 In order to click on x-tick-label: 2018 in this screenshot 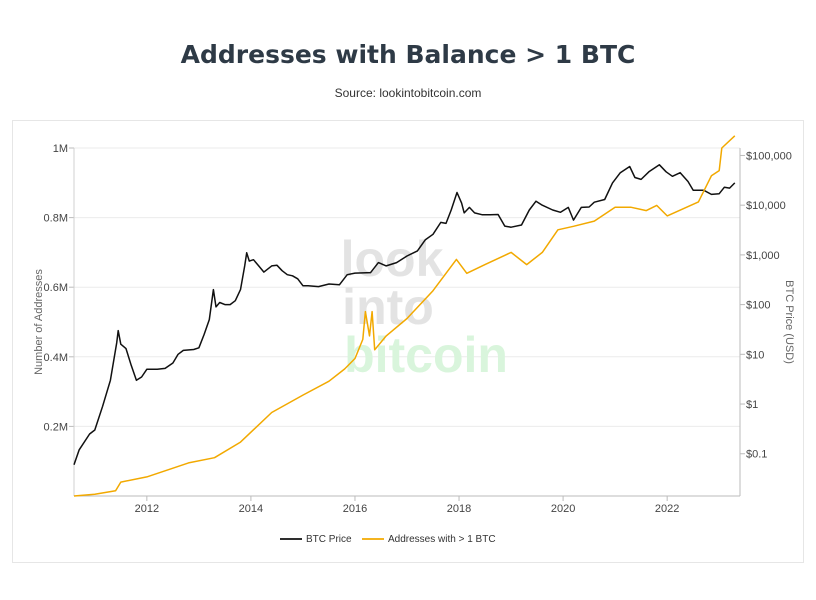, I will do `click(459, 509)`.